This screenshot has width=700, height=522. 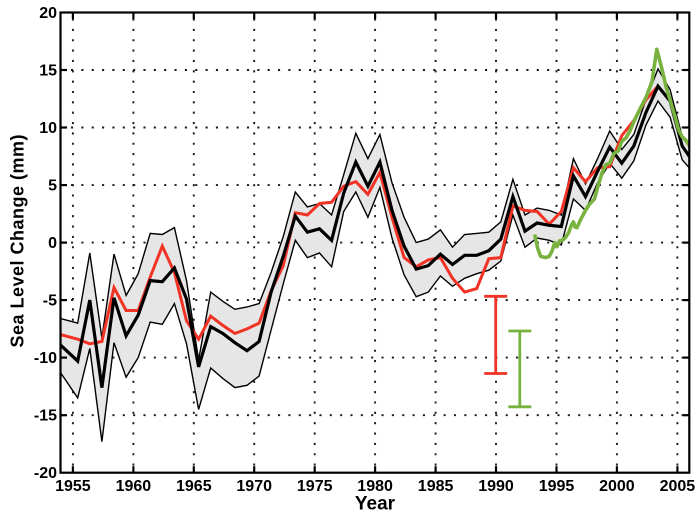 What do you see at coordinates (254, 486) in the screenshot?
I see `svg-text: 1970` at bounding box center [254, 486].